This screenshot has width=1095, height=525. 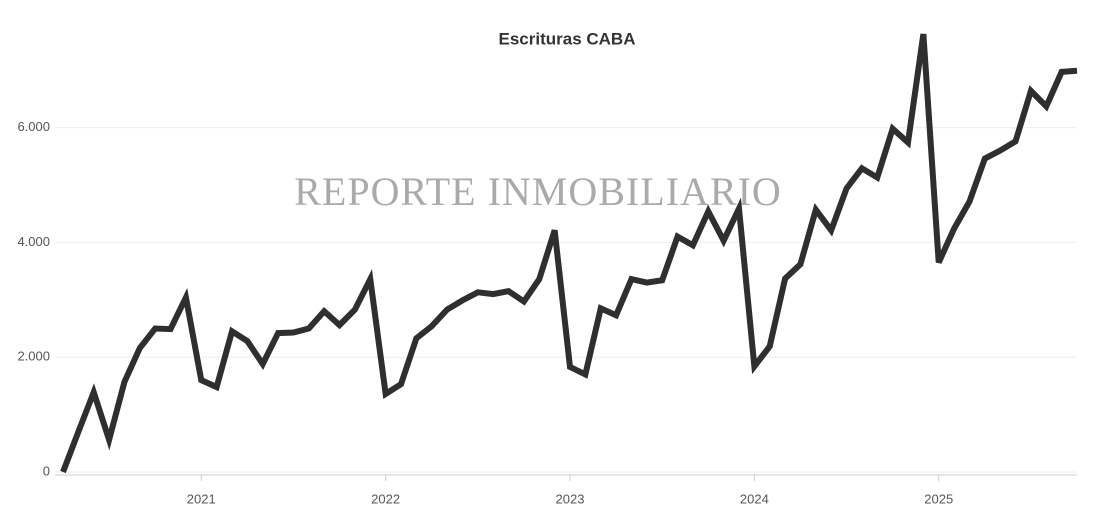 What do you see at coordinates (33, 126) in the screenshot?
I see `y-tick-label: 6.000` at bounding box center [33, 126].